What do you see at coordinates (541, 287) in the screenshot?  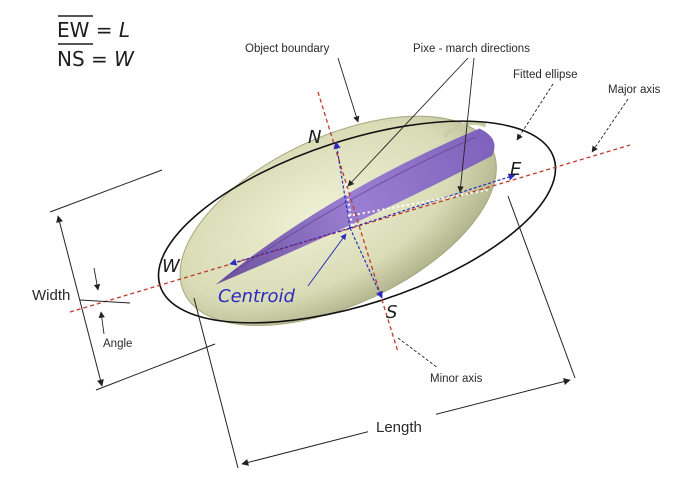 I see `length-ext-right` at bounding box center [541, 287].